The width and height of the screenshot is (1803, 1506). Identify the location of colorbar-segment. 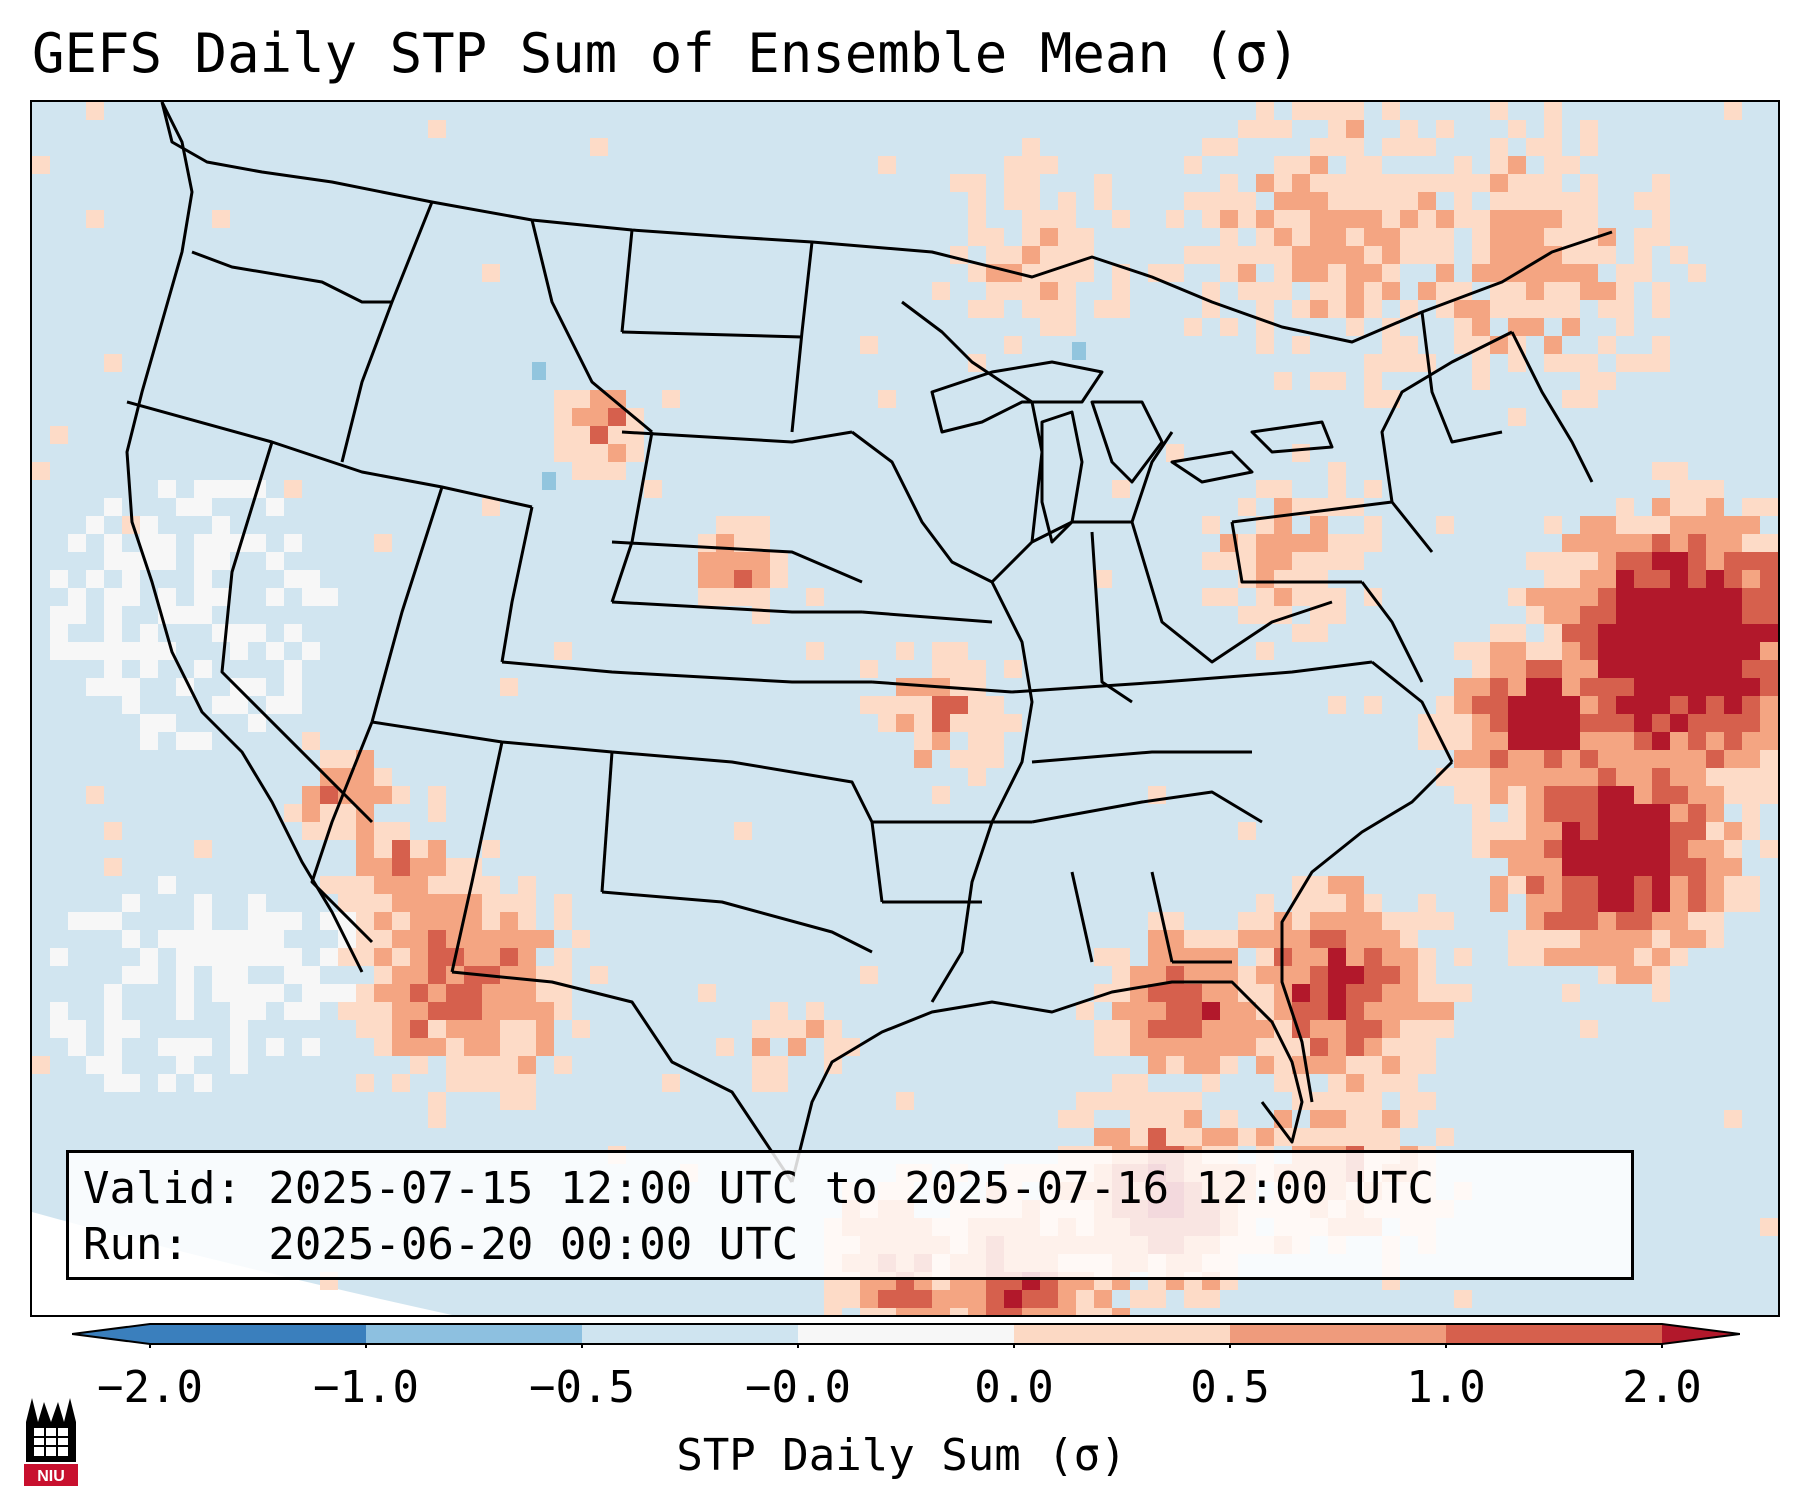
(1338, 1334).